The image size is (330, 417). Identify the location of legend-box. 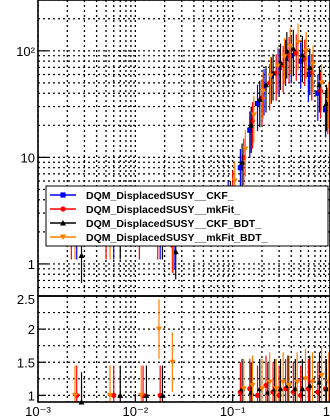
(187, 216).